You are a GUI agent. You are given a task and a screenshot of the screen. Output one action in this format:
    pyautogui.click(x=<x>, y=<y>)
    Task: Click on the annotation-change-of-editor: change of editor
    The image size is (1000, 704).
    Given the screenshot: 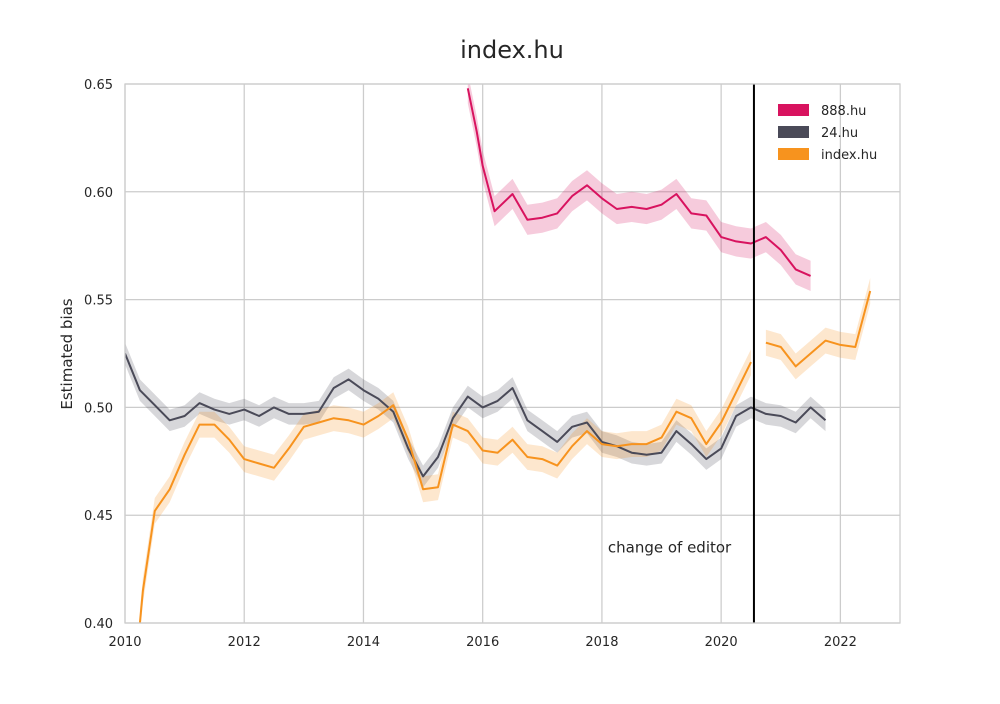 What is the action you would take?
    pyautogui.click(x=670, y=548)
    